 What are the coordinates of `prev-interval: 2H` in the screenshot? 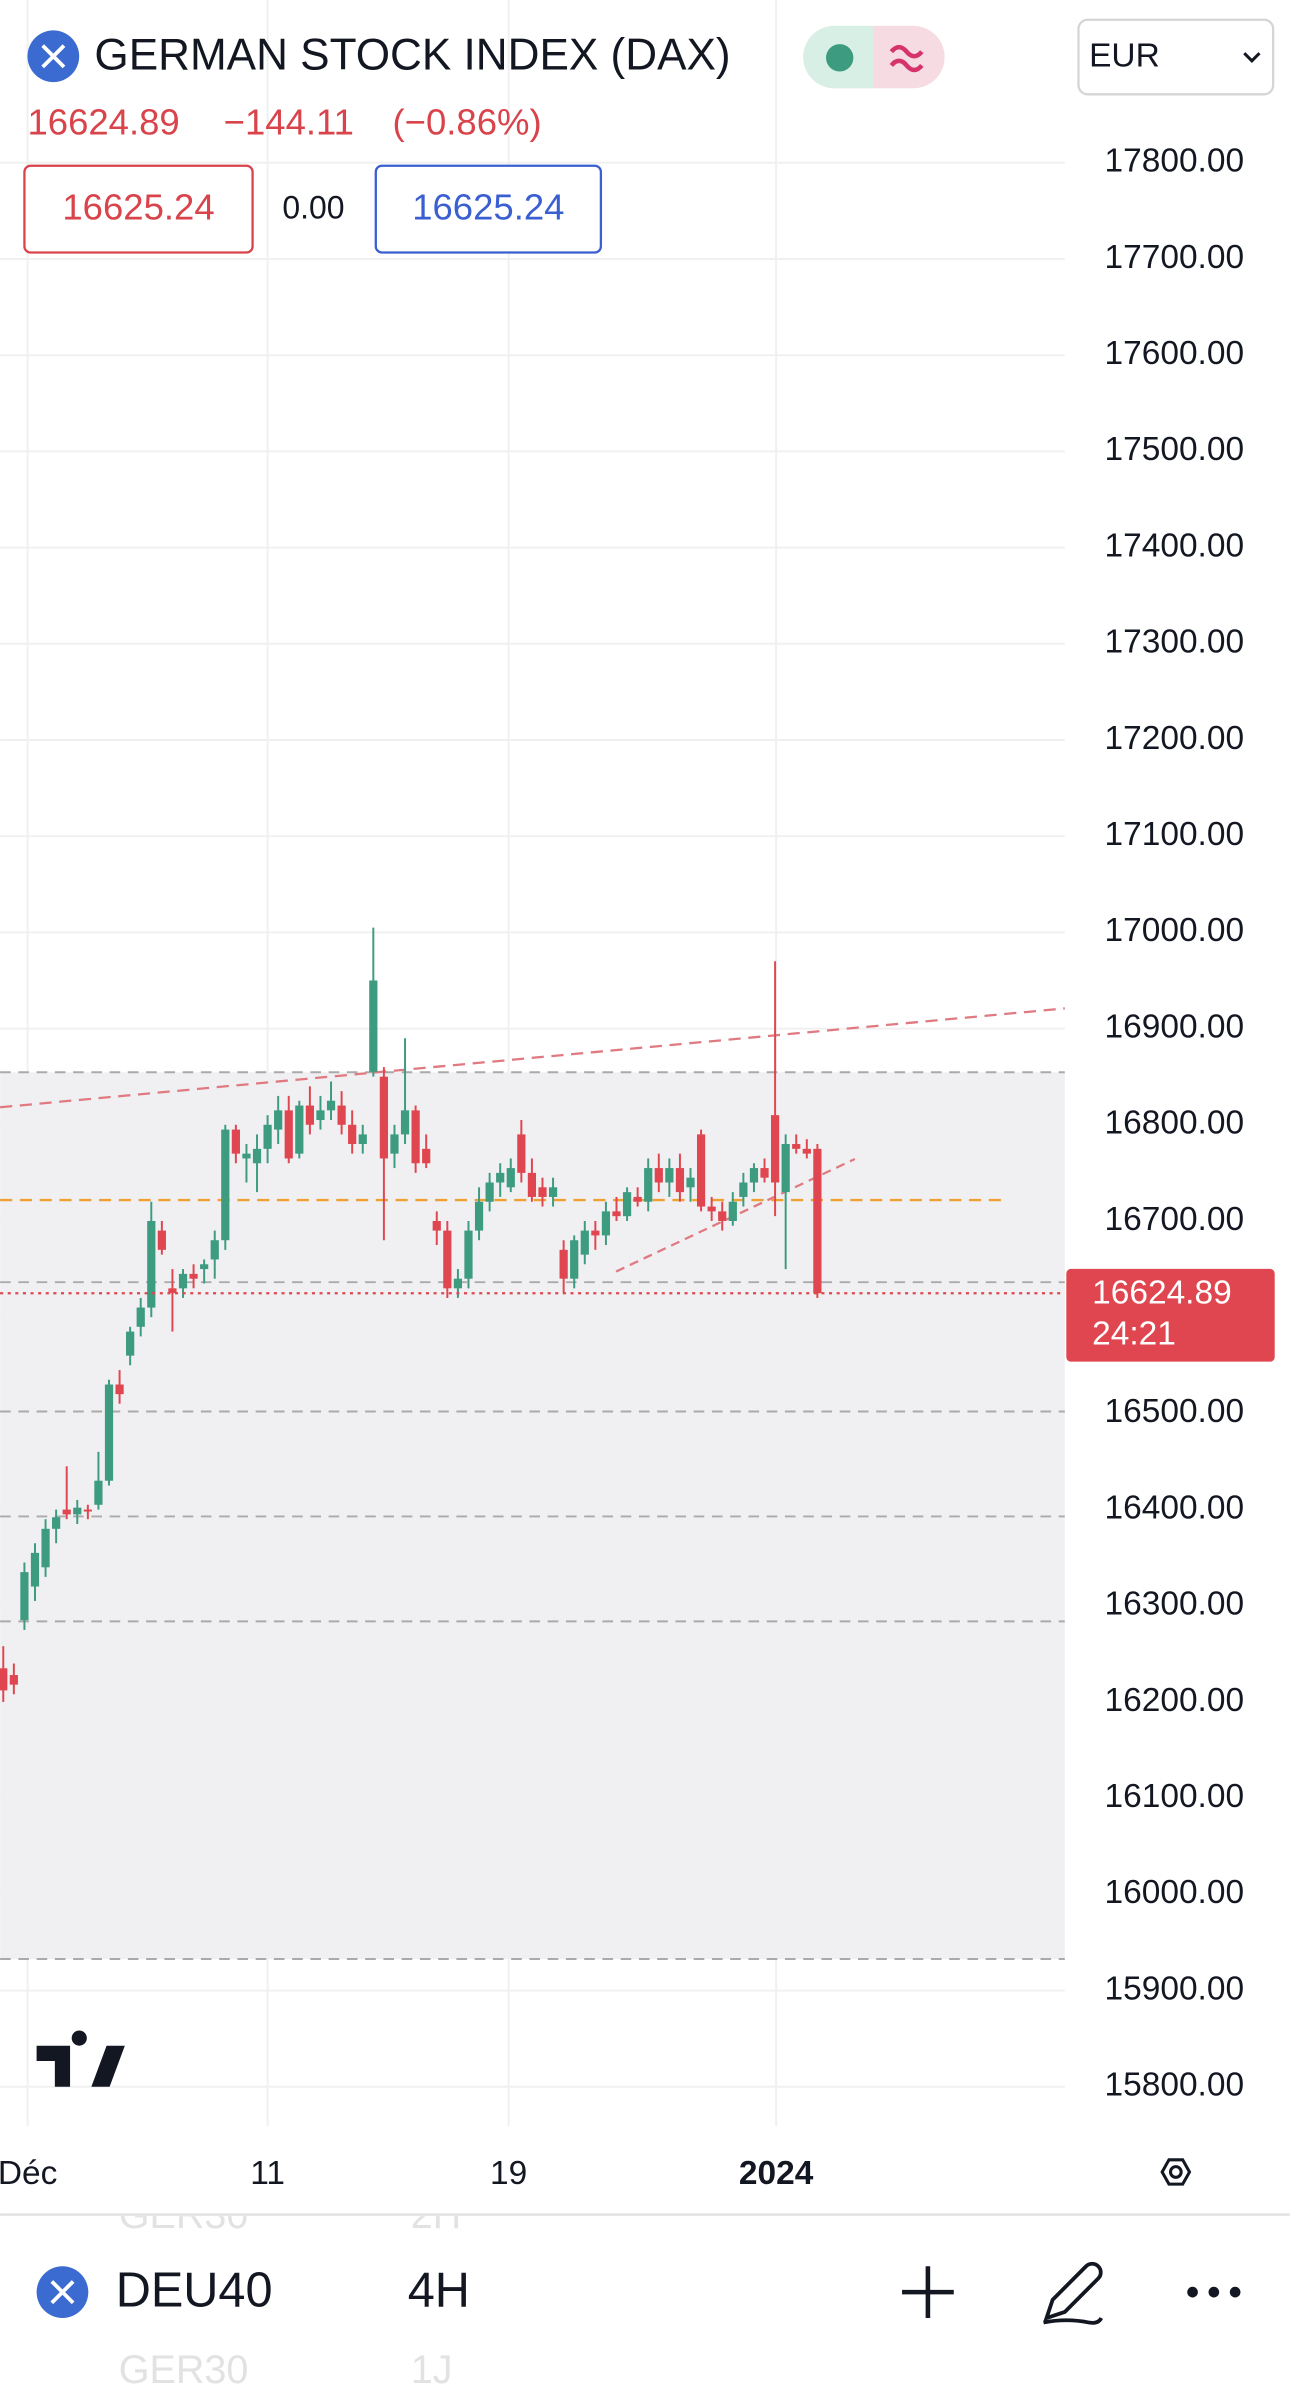 It's located at (436, 2215).